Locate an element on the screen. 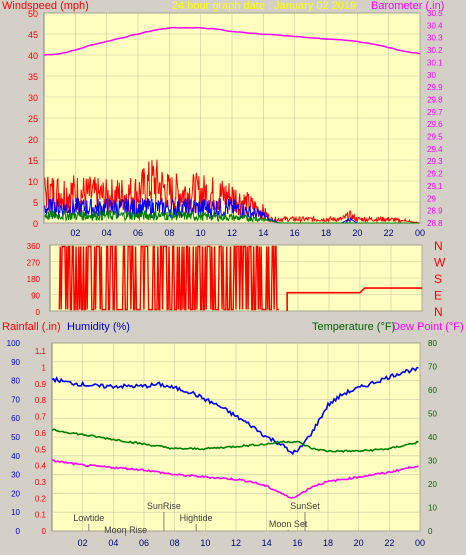  compass-label: S is located at coordinates (438, 279).